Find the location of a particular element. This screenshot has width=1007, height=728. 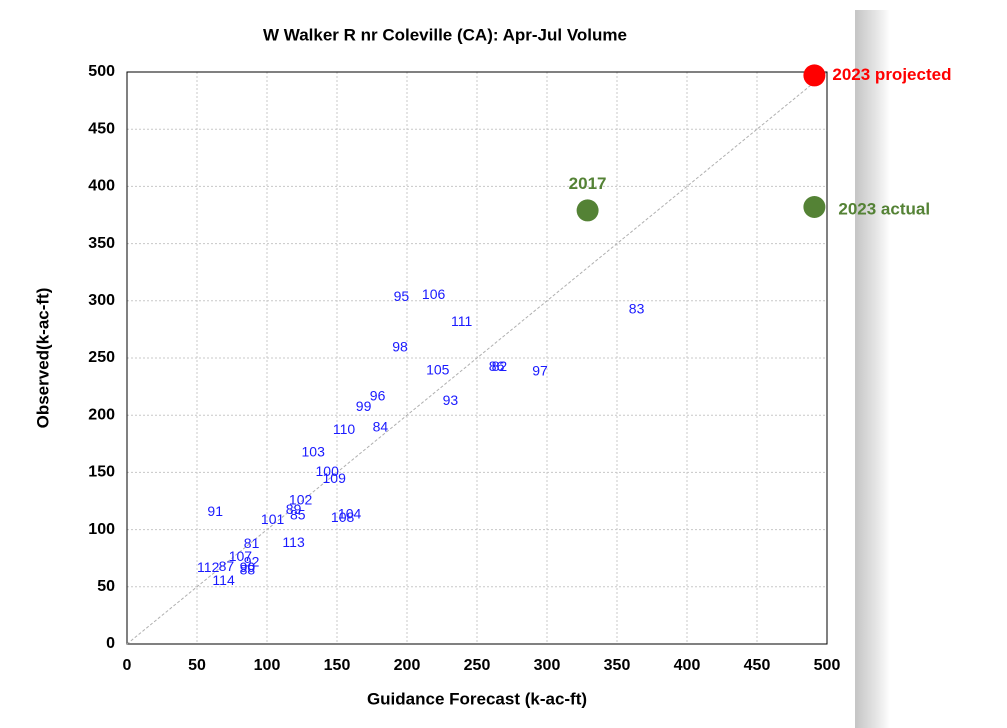

x-tick-label: 500 is located at coordinates (827, 665).